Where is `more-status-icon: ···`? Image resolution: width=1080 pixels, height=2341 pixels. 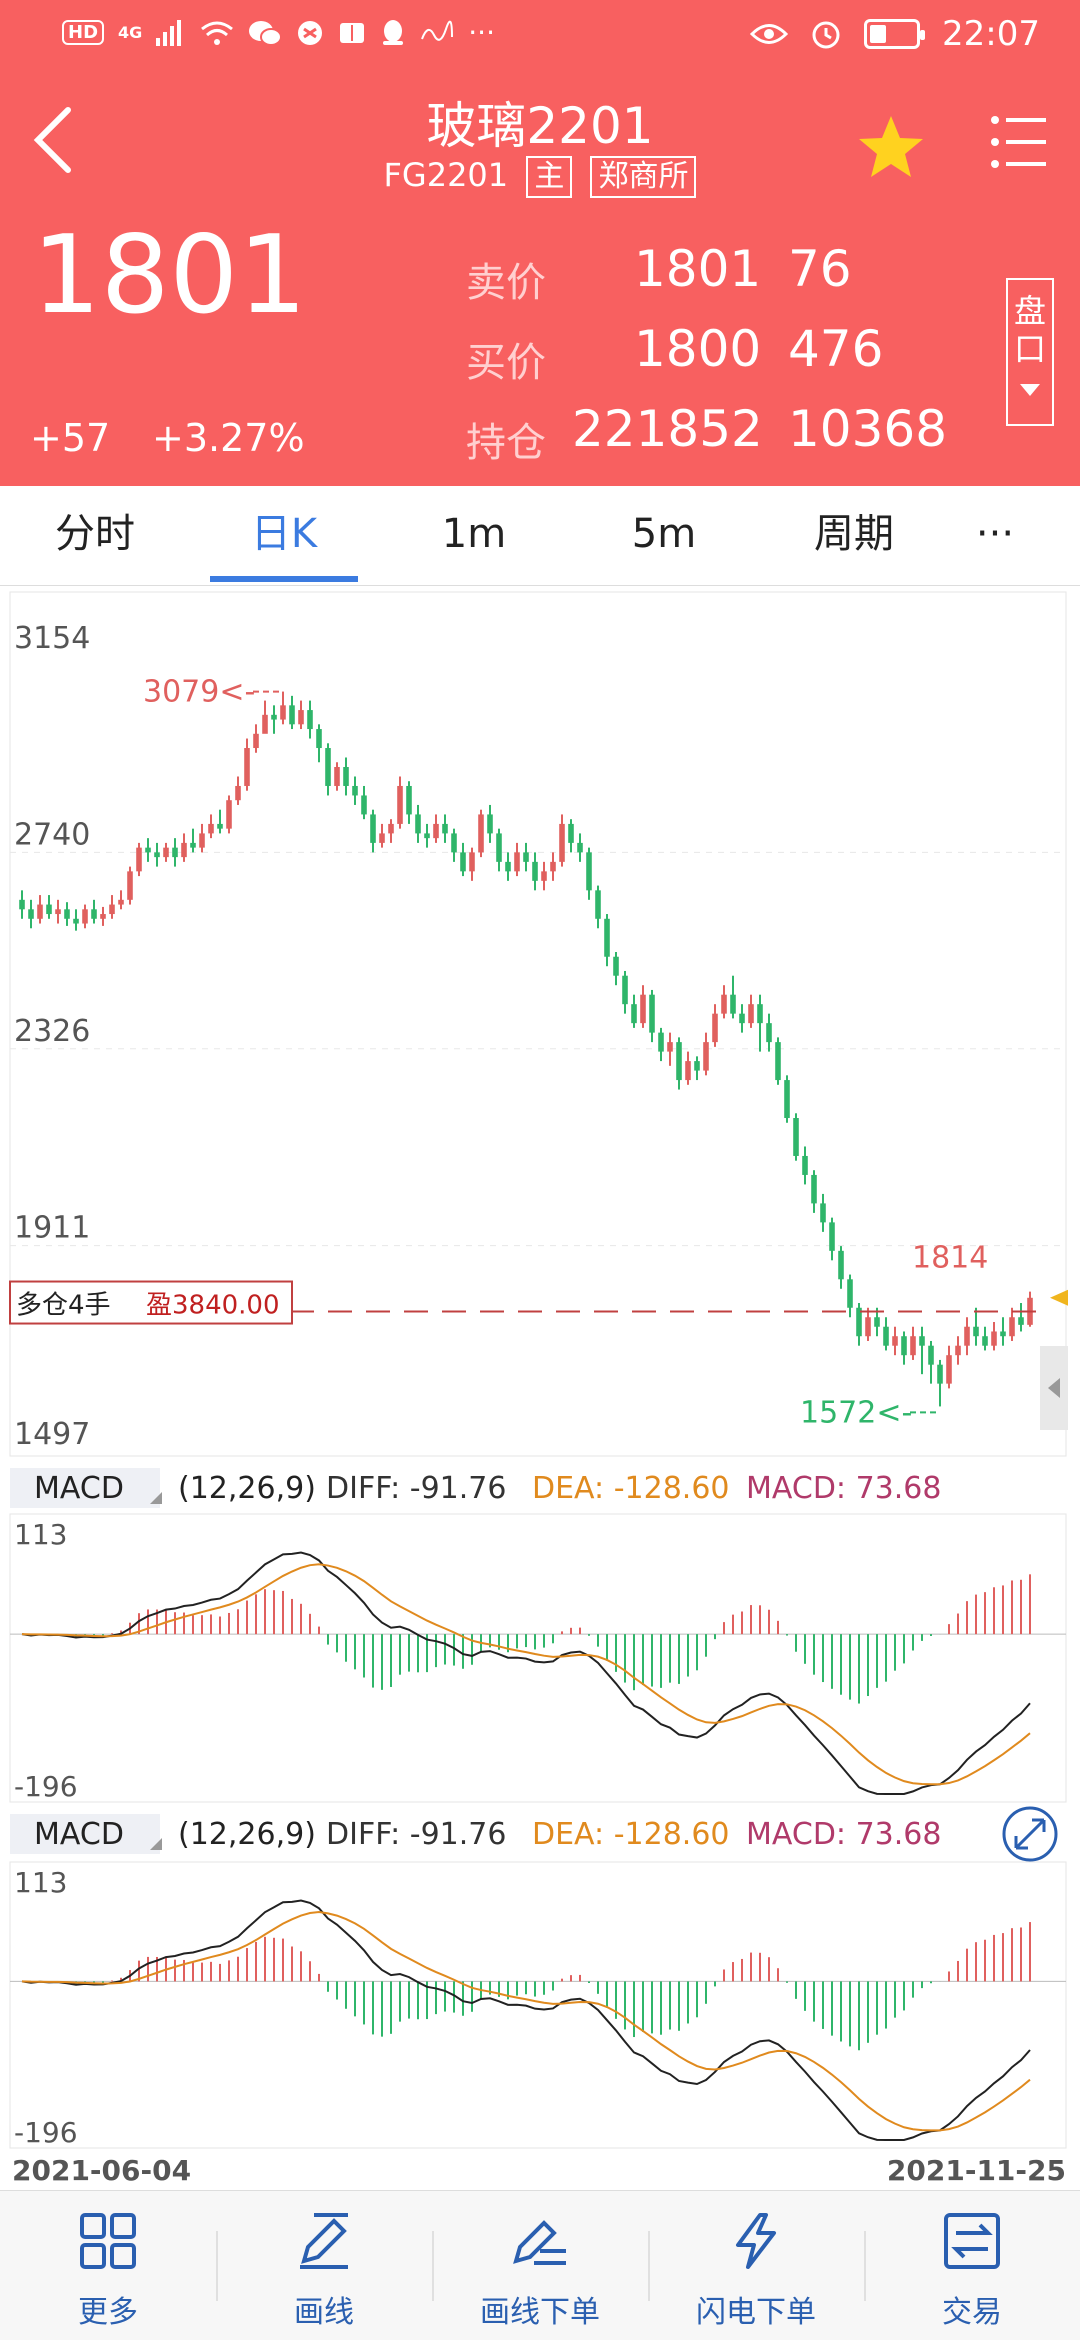
more-status-icon: ··· is located at coordinates (481, 32).